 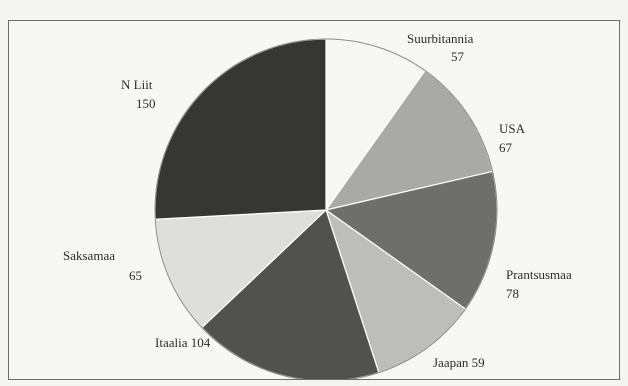 What do you see at coordinates (512, 293) in the screenshot?
I see `slice-value-prantsusmaa: 78` at bounding box center [512, 293].